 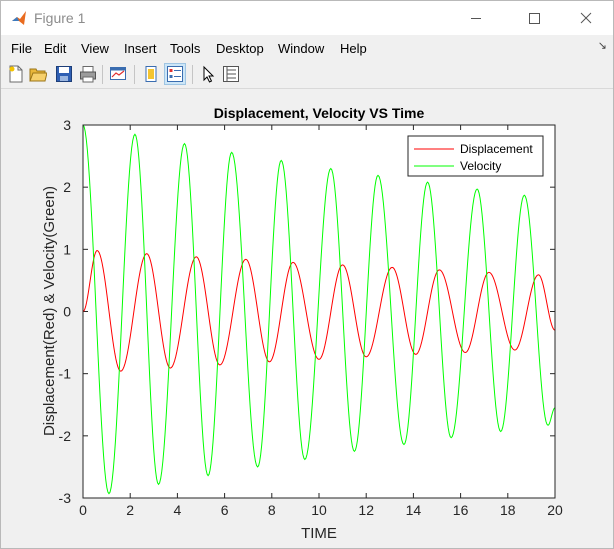 I want to click on x-tick-label: 20, so click(x=555, y=510).